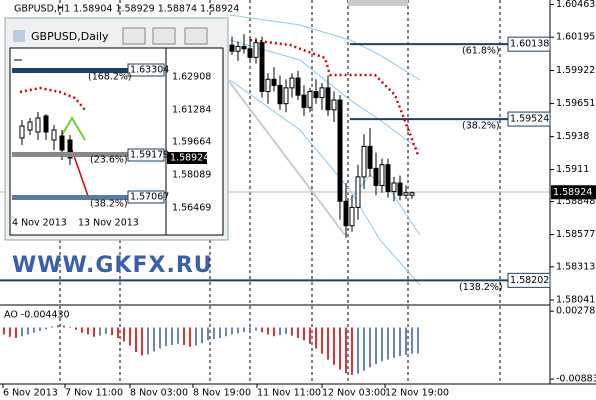 The height and width of the screenshot is (400, 596). Describe the element at coordinates (191, 77) in the screenshot. I see `inset-price: 1.62908` at that location.